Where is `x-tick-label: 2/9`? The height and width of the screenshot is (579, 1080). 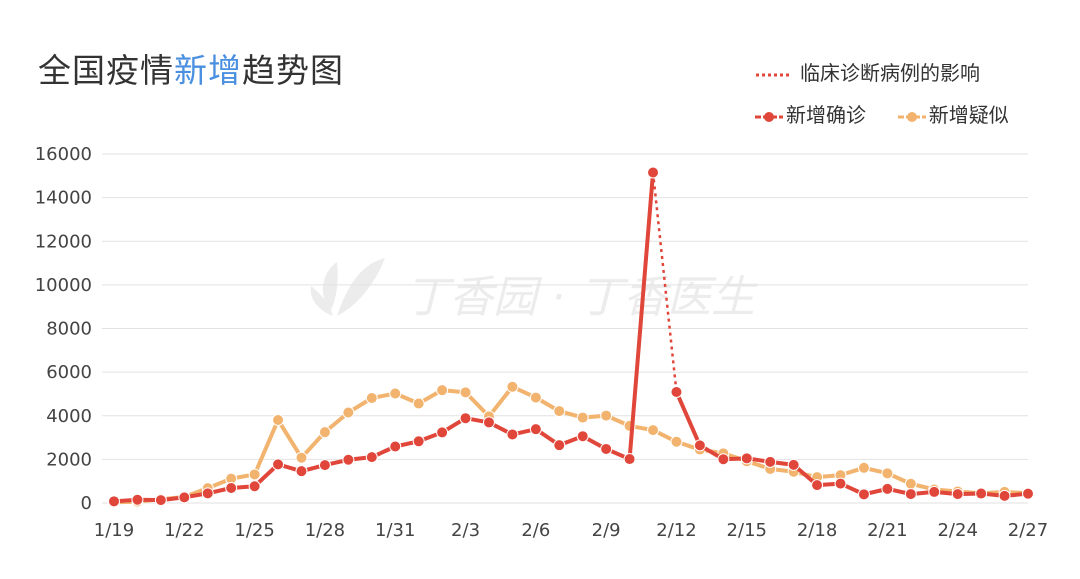
x-tick-label: 2/9 is located at coordinates (606, 530).